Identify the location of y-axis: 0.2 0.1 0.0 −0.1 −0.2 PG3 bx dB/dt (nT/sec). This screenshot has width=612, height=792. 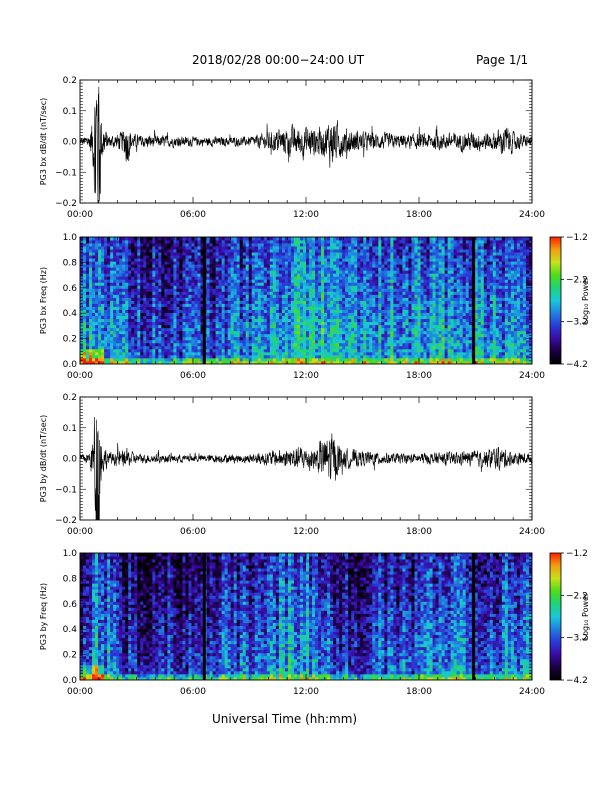
(285, 142).